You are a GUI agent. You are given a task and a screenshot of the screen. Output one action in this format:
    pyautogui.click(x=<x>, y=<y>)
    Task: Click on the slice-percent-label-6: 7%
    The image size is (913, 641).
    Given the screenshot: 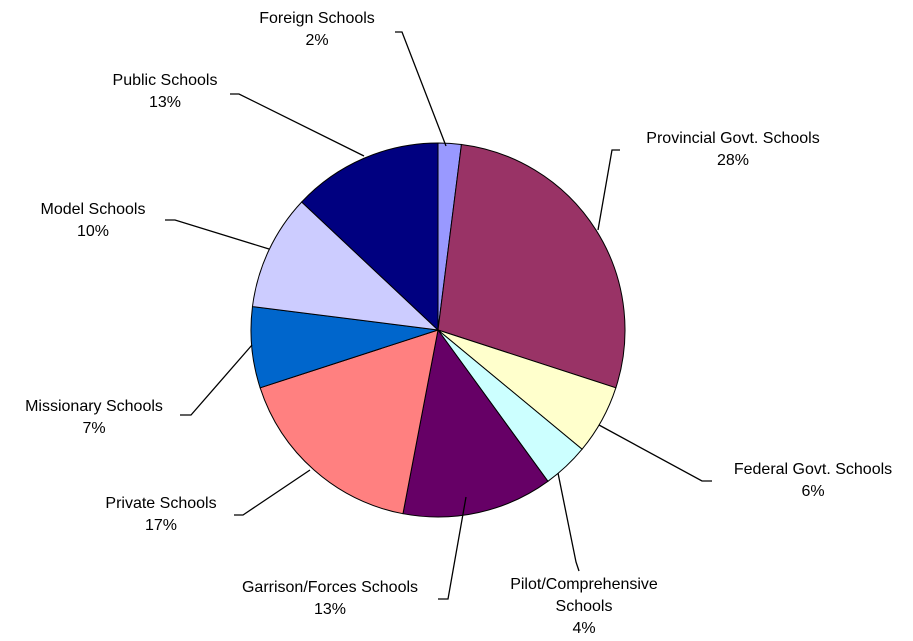 What is the action you would take?
    pyautogui.click(x=93, y=428)
    